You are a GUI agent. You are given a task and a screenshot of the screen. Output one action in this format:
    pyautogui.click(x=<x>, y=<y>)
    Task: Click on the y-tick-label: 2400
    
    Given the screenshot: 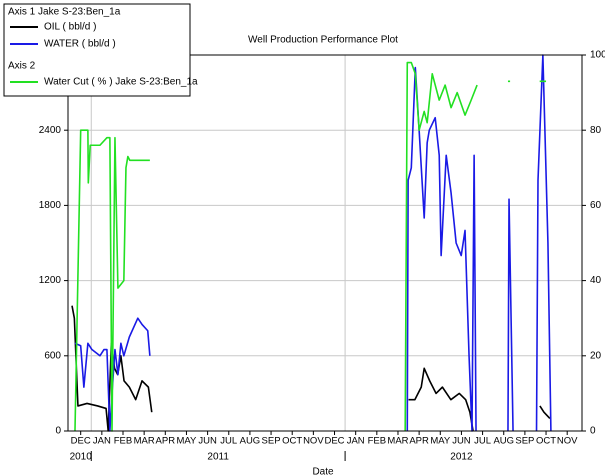 What is the action you would take?
    pyautogui.click(x=50, y=130)
    